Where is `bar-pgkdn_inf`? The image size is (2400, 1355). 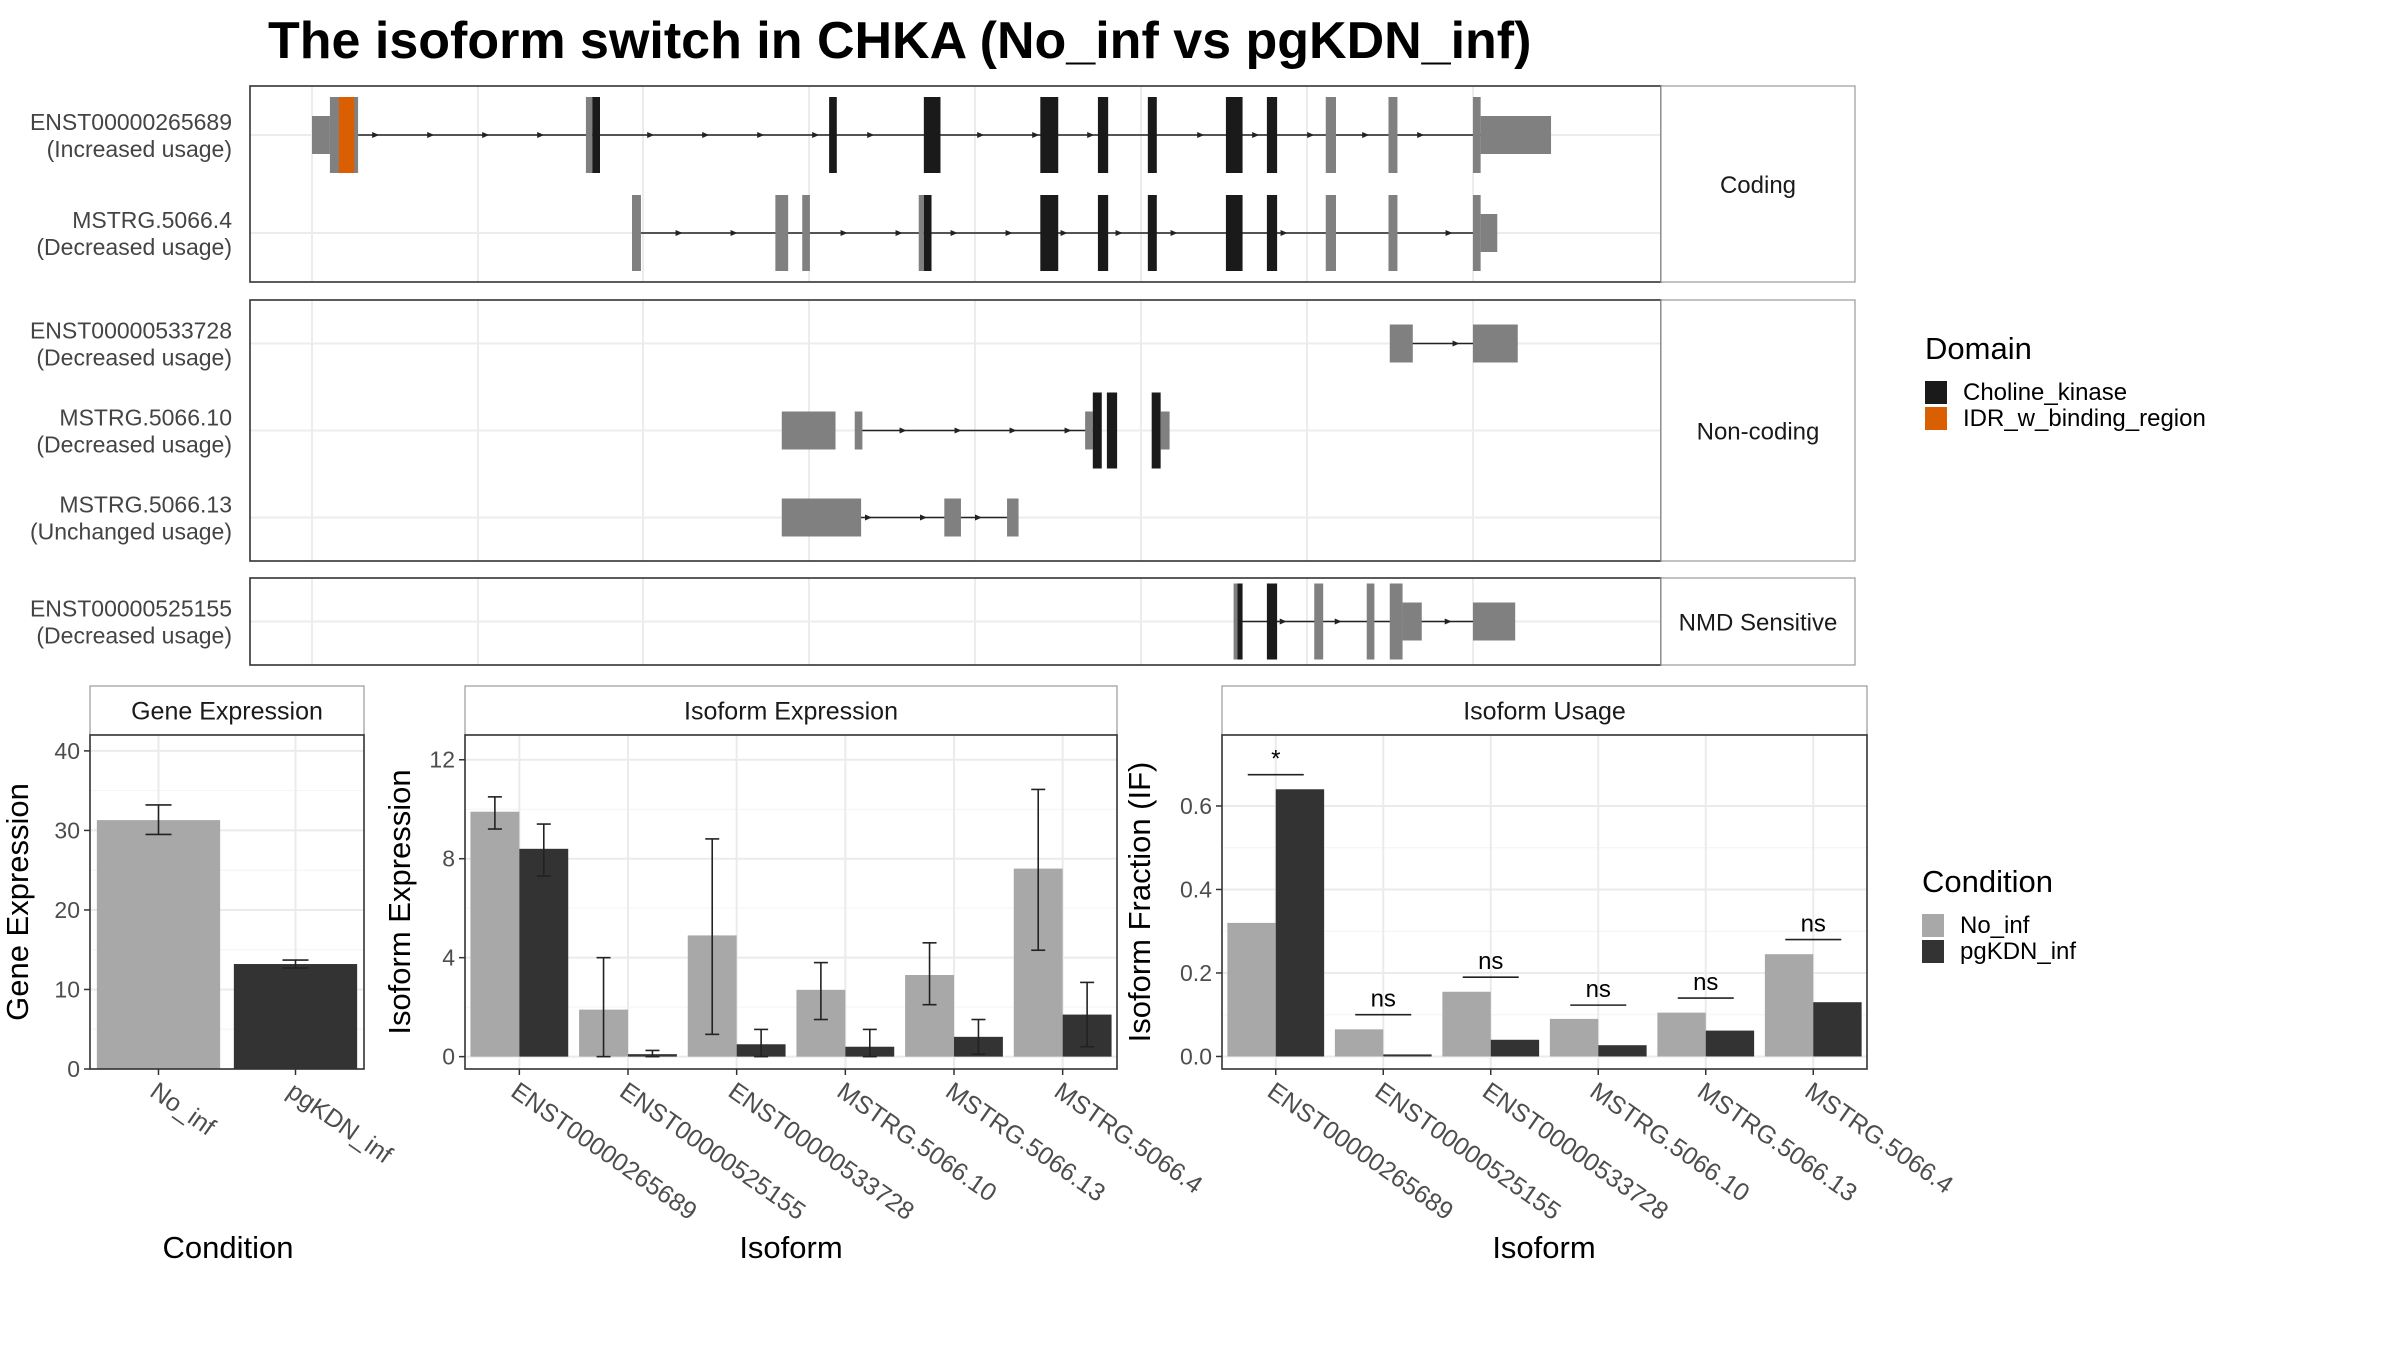 bar-pgkdn_inf is located at coordinates (295, 1016).